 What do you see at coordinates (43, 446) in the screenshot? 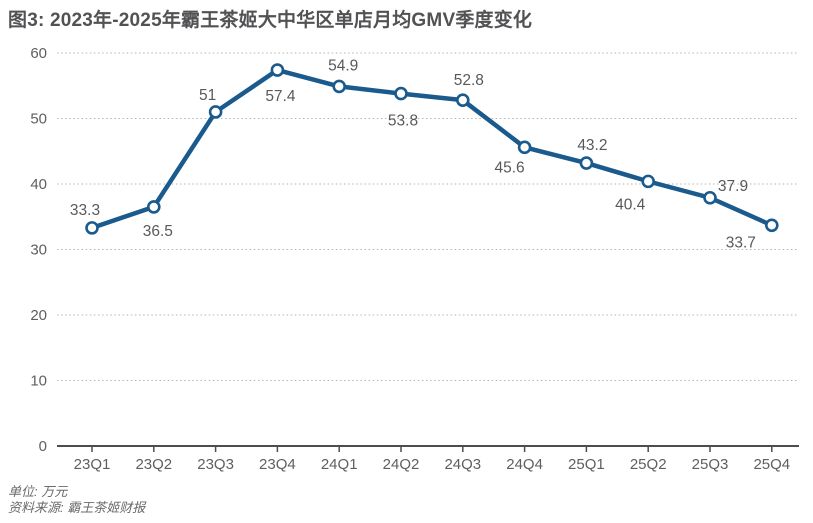
I see `y-axis-tick-label: 0` at bounding box center [43, 446].